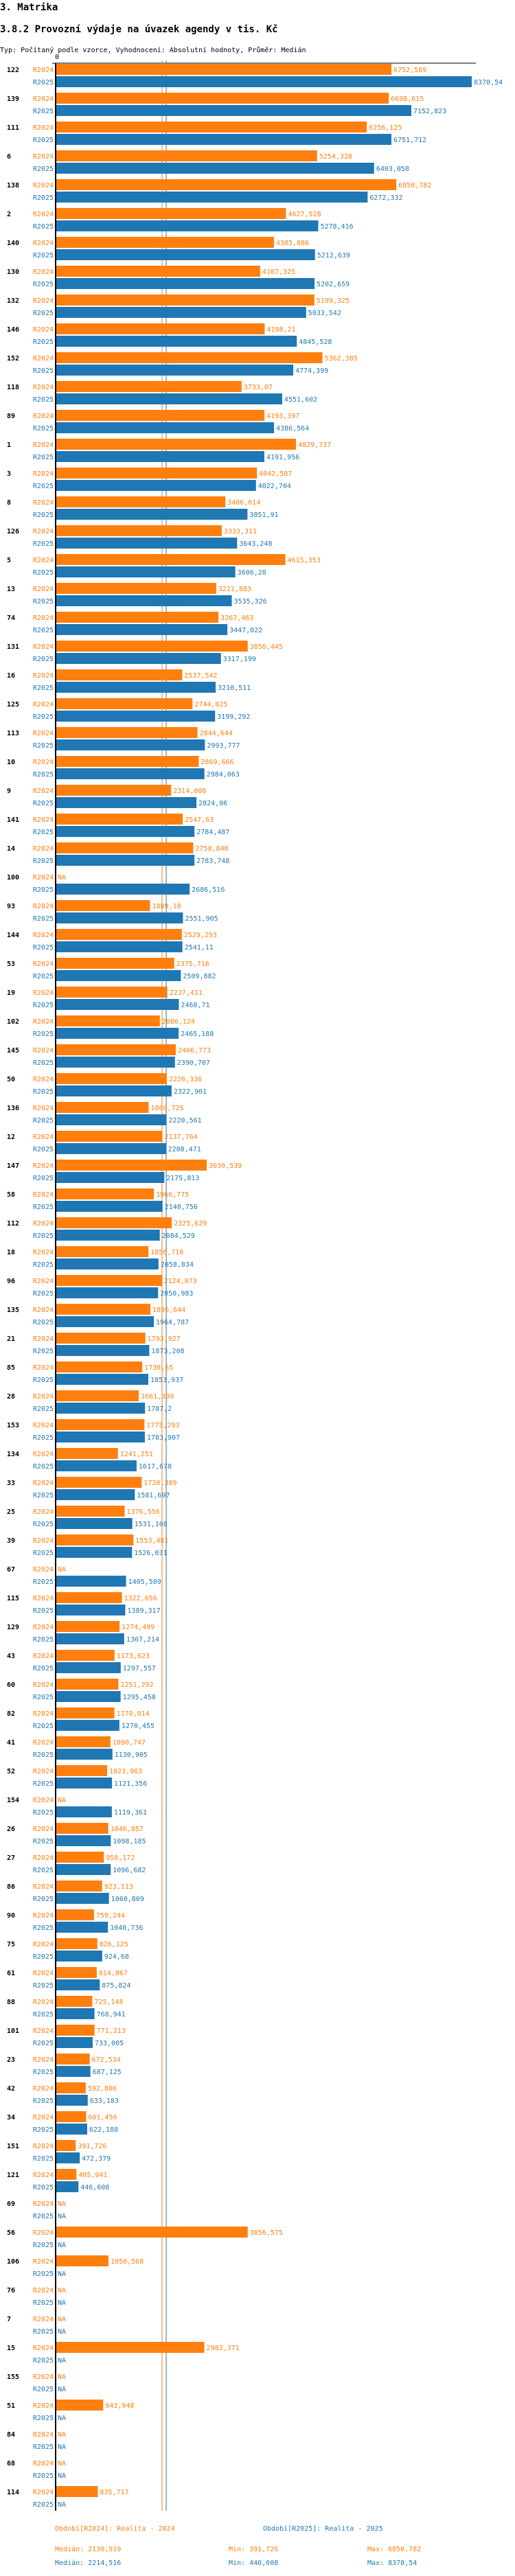 The height and width of the screenshot is (2576, 515). I want to click on value-label: 3733,07, so click(258, 387).